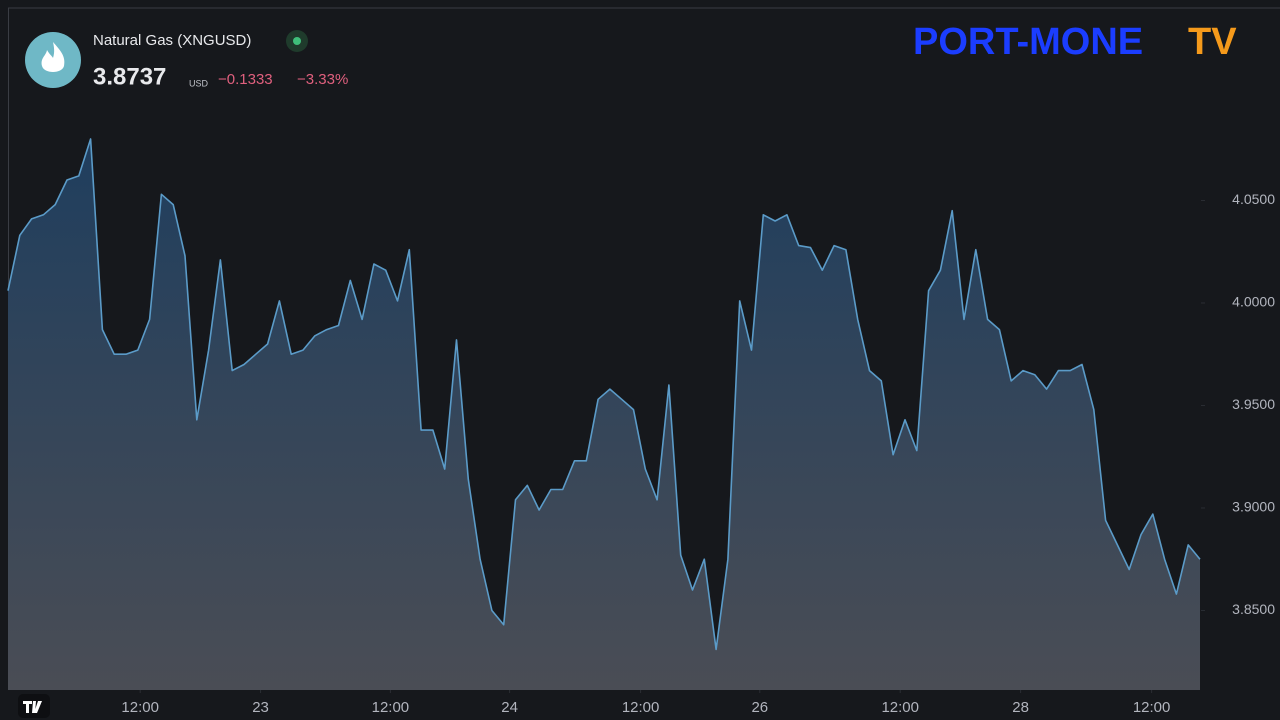 Image resolution: width=1280 pixels, height=720 pixels. Describe the element at coordinates (297, 41) in the screenshot. I see `status-dot` at that location.